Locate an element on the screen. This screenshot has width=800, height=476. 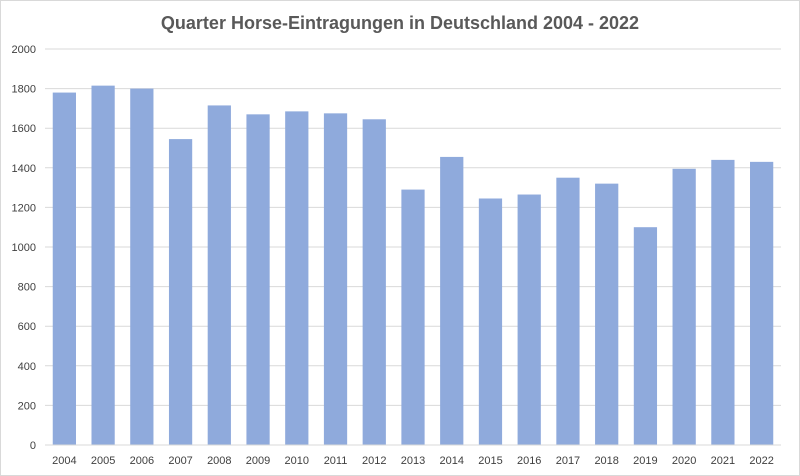
x-tick-label-2007: 2007 is located at coordinates (180, 461).